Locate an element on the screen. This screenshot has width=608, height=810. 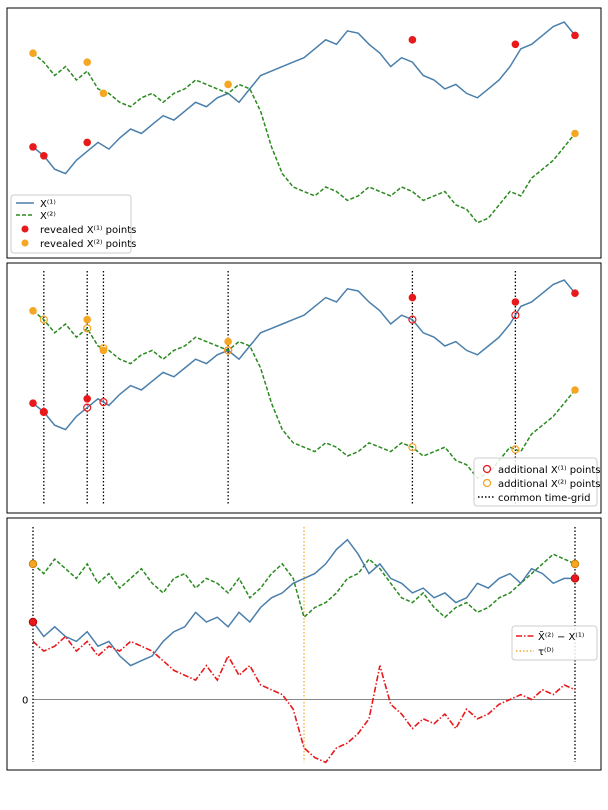
upper-green-path is located at coordinates (304, 586).